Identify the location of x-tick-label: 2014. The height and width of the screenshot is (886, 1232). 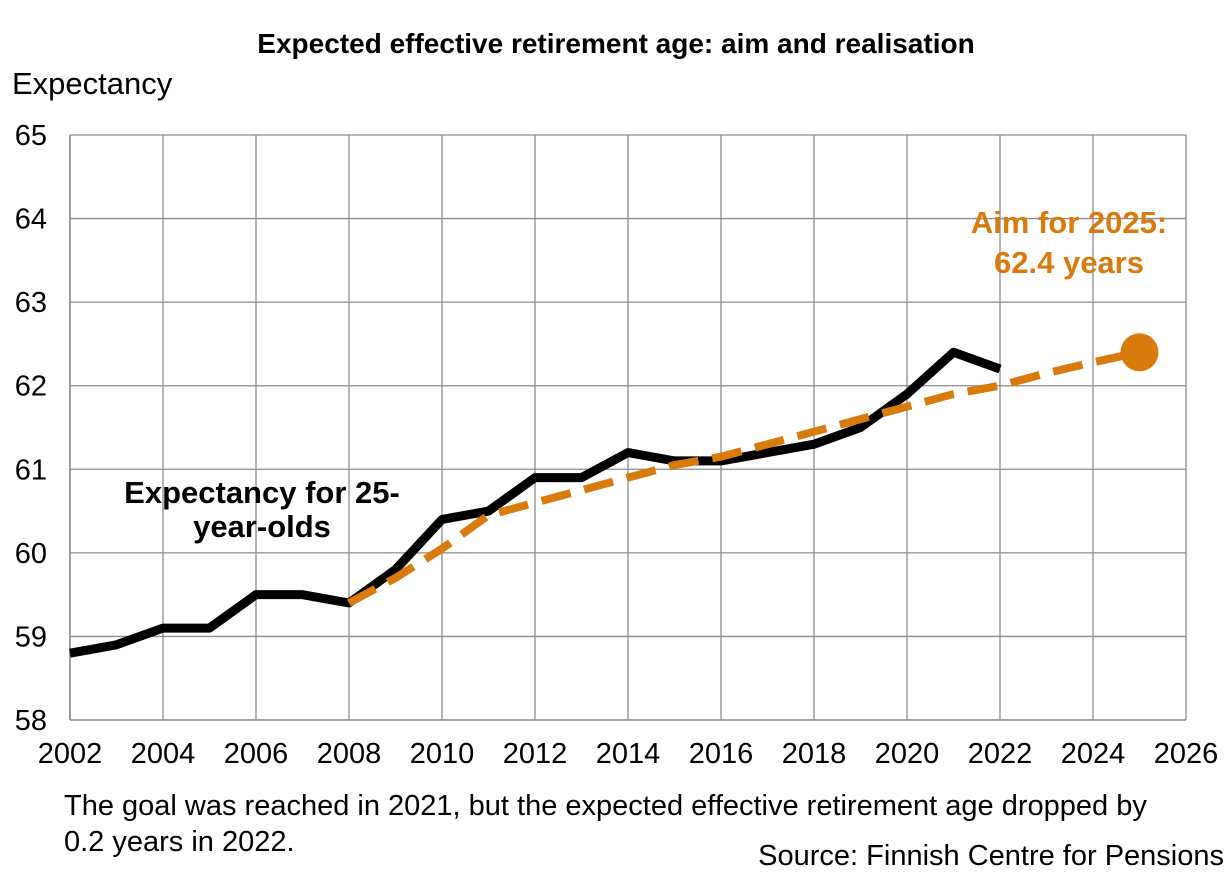
(628, 754).